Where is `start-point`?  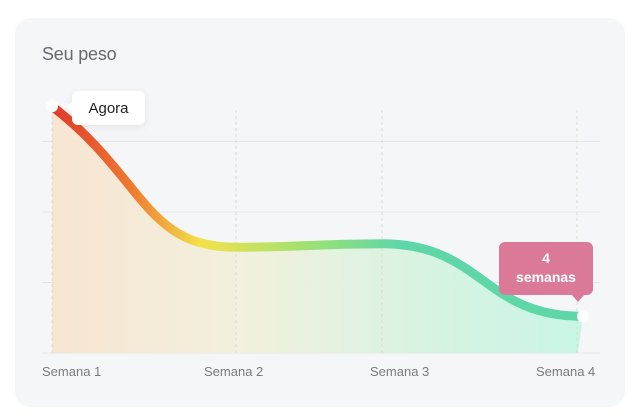 start-point is located at coordinates (52, 106).